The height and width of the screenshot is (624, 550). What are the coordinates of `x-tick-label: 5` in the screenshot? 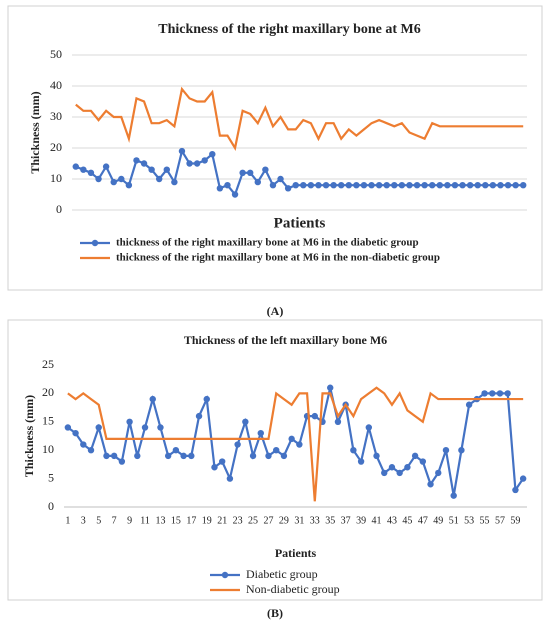 It's located at (98, 520).